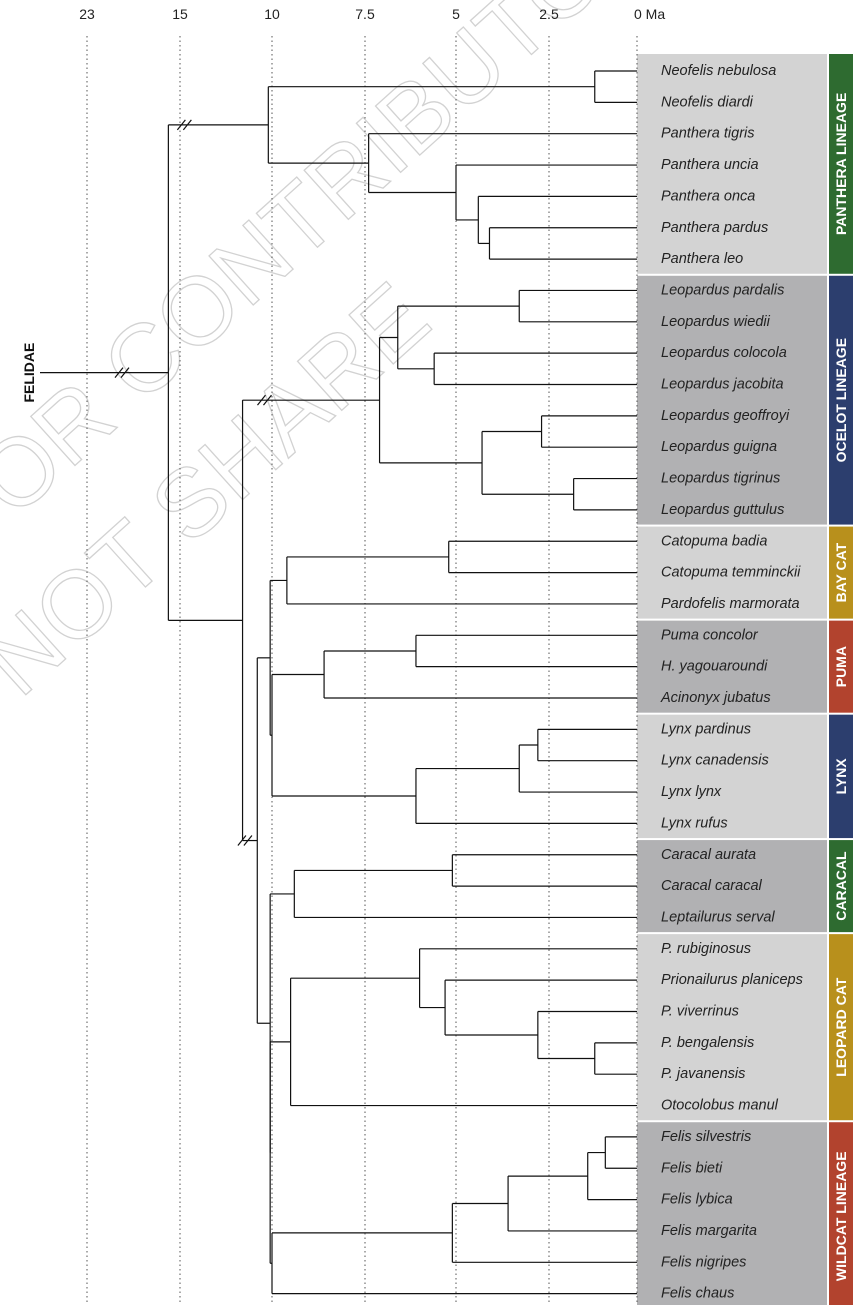 Image resolution: width=867 pixels, height=1305 pixels. Describe the element at coordinates (703, 1262) in the screenshot. I see `taxon-label: Felis nigripes` at that location.